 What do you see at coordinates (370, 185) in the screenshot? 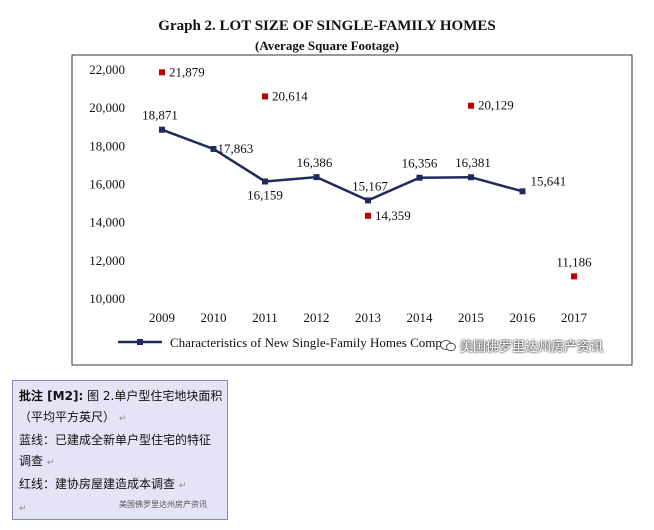
I see `line-data-label: 15,167` at bounding box center [370, 185].